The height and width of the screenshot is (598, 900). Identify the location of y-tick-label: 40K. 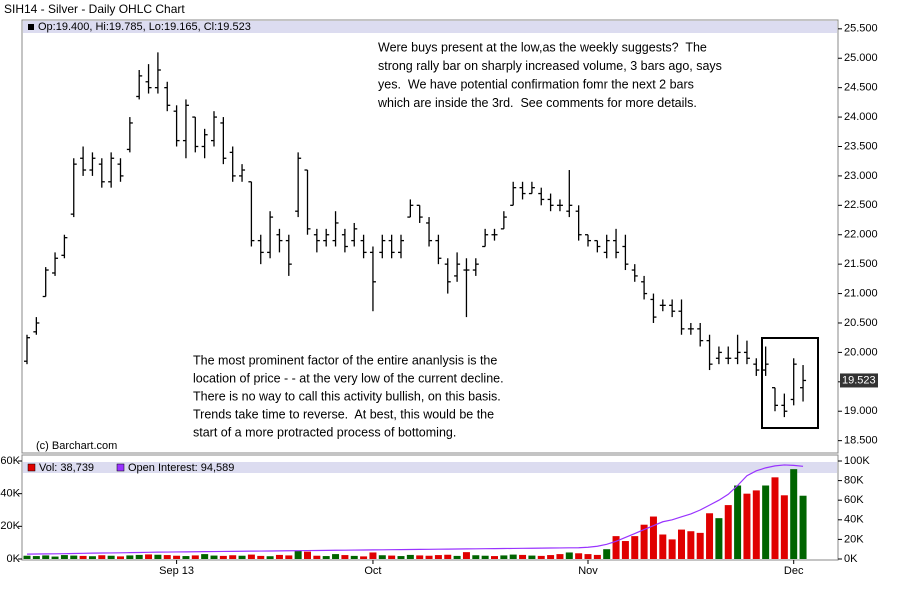
(10, 494).